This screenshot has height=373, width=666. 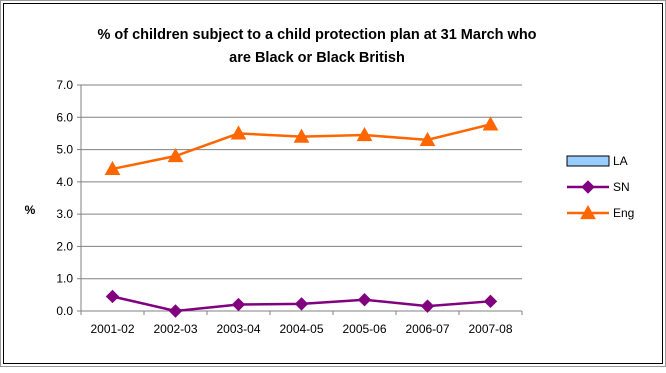 I want to click on chart-title-line-2: are Black or Black British, so click(x=317, y=58).